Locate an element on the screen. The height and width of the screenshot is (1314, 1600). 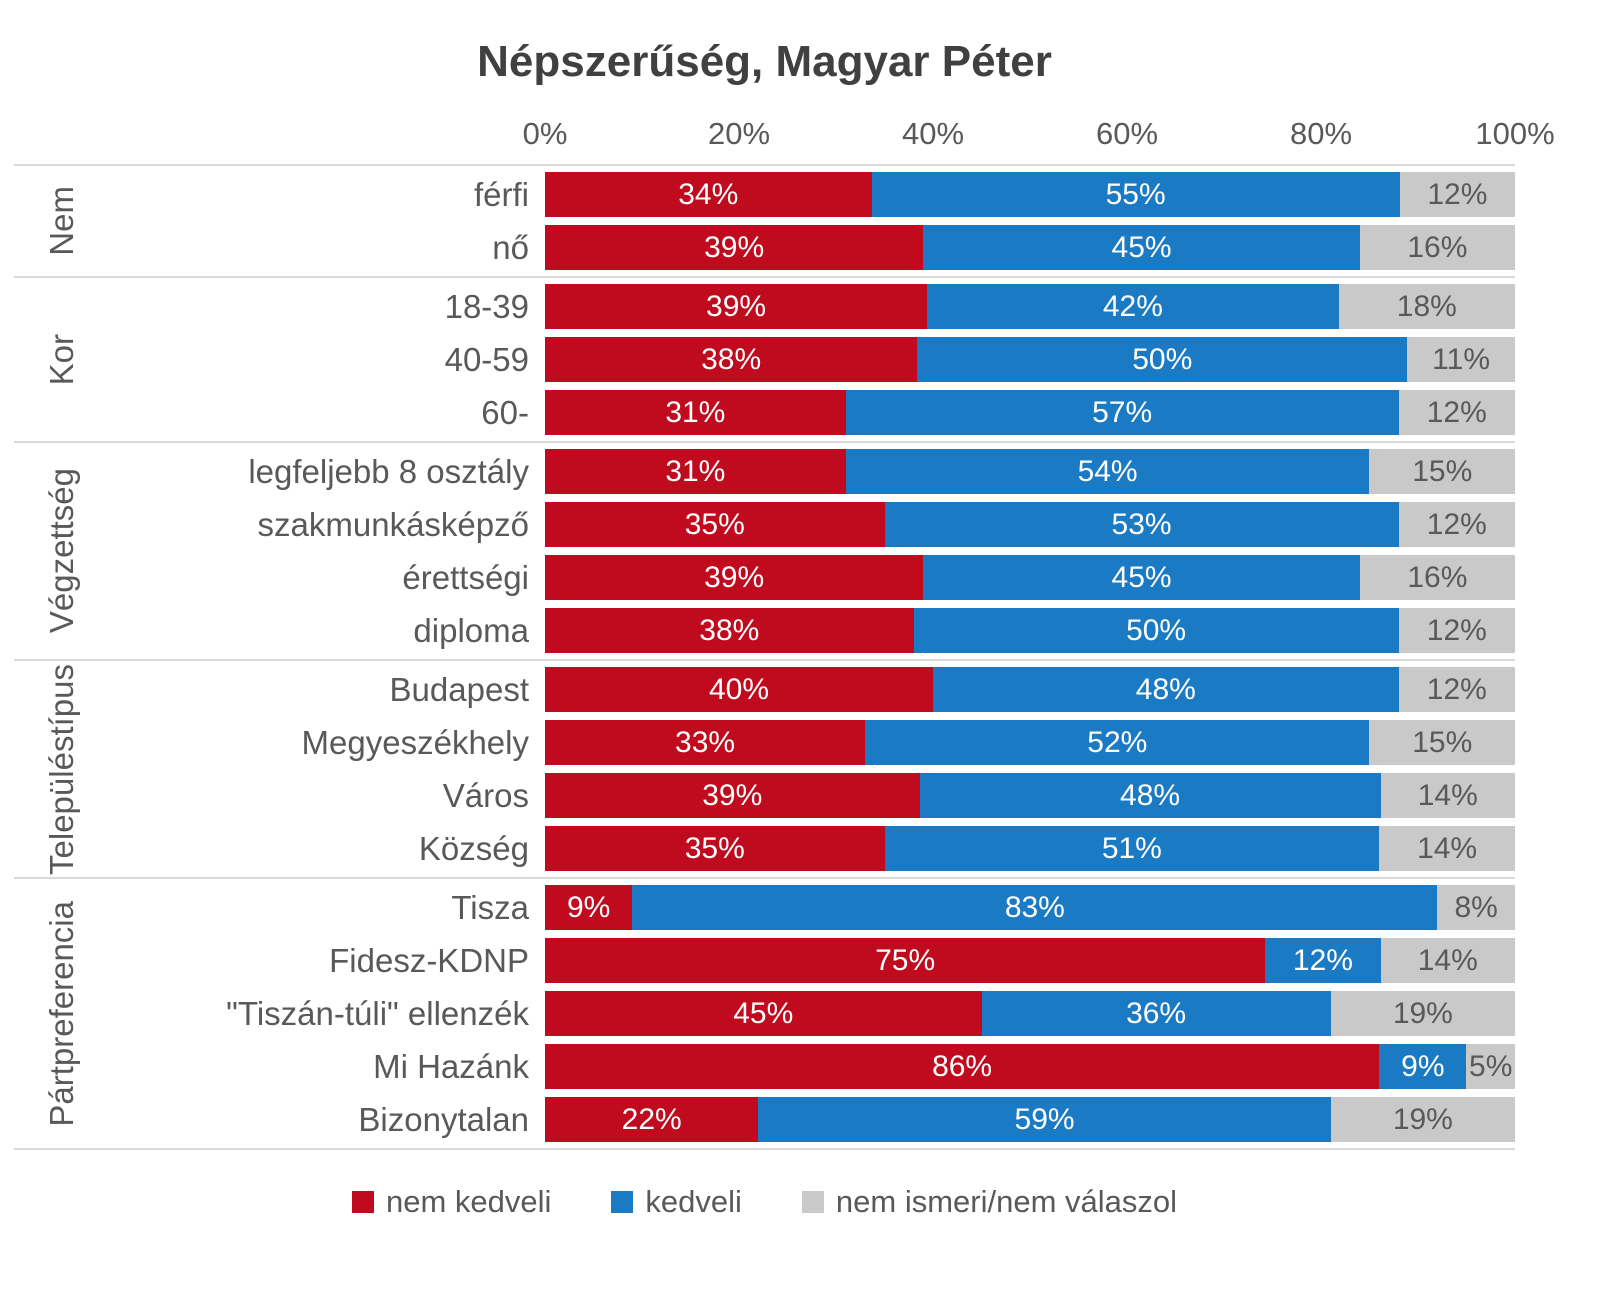
segment-nem-kedveli: 33% is located at coordinates (705, 742).